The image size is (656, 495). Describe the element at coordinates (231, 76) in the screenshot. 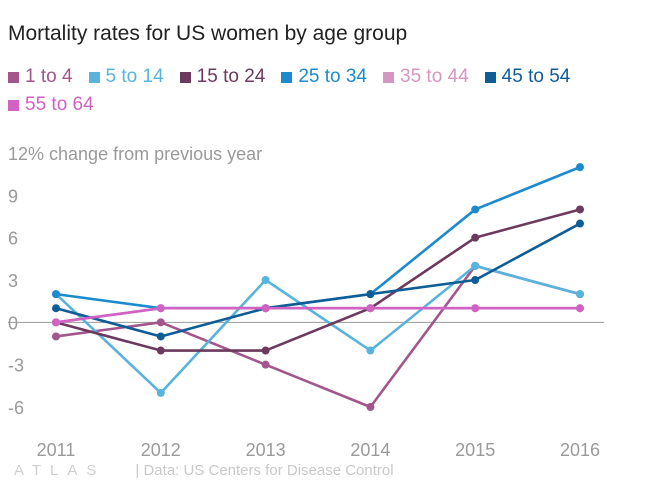

I see `legend-label: 15 to 24` at that location.